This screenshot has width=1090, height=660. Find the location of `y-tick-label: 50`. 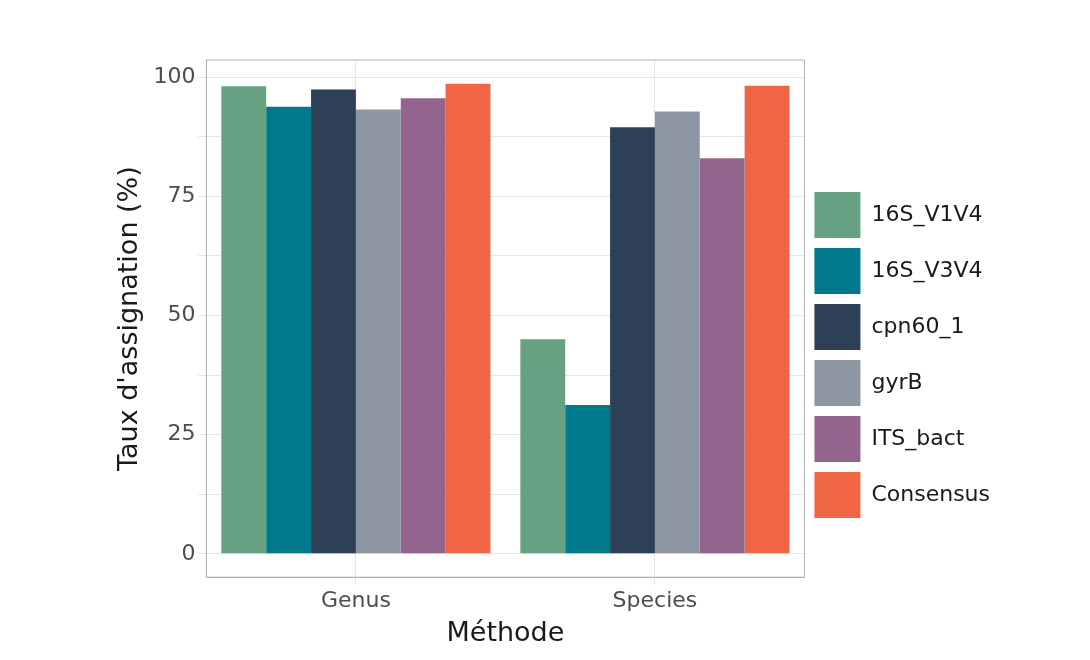

y-tick-label: 50 is located at coordinates (181, 314).